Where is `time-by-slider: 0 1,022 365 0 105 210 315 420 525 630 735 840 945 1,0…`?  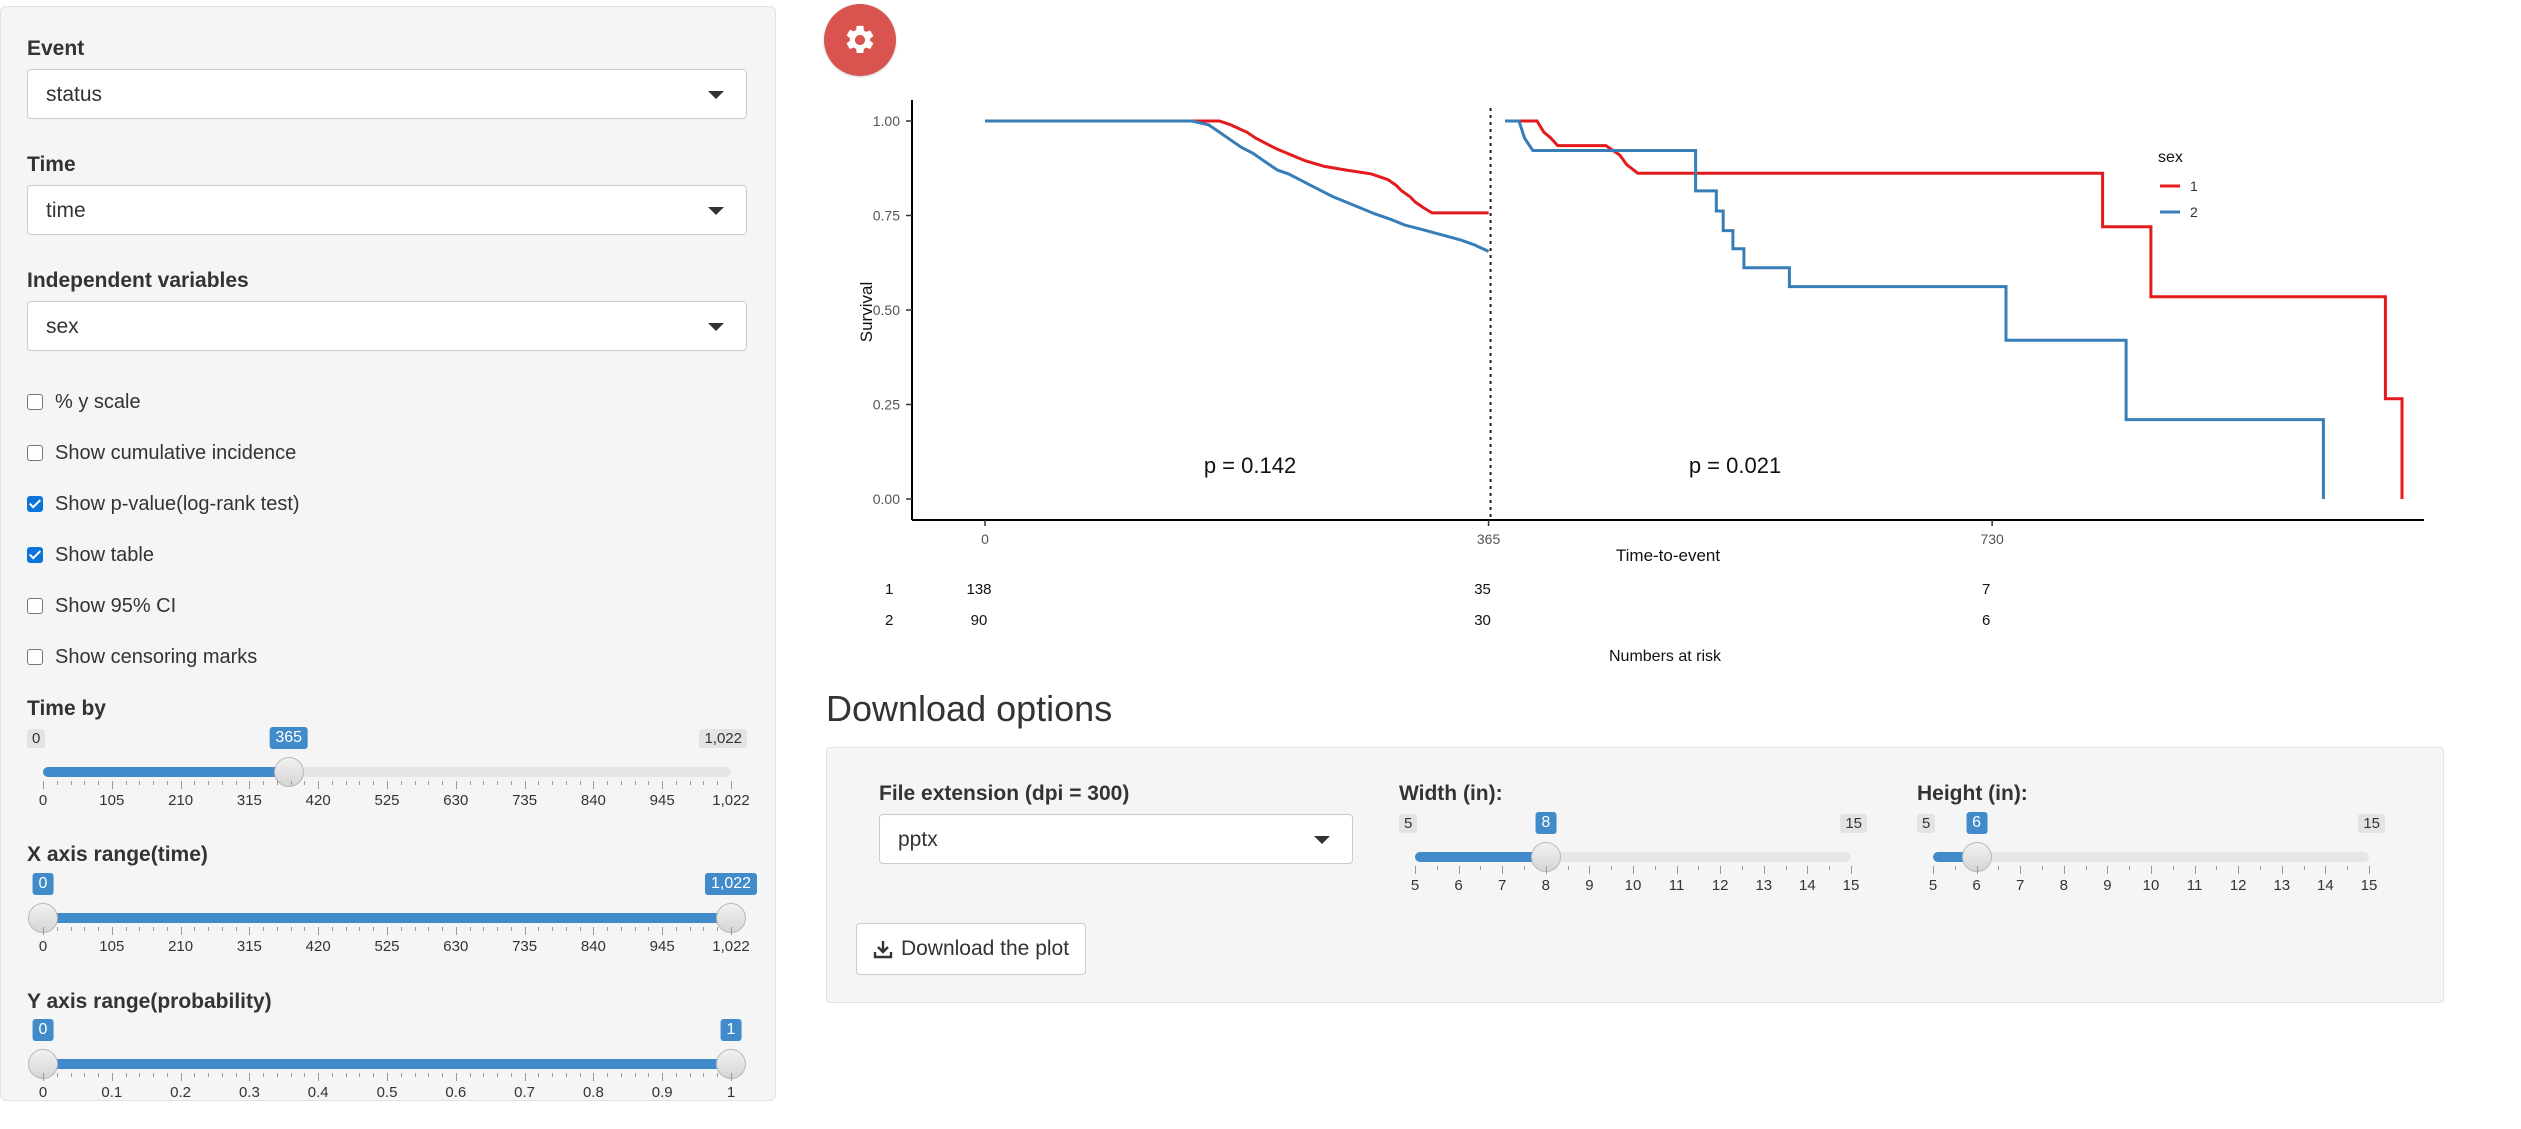 time-by-slider: 0 1,022 365 0 105 210 315 420 525 630 735 840 945 1,0… is located at coordinates (388, 782).